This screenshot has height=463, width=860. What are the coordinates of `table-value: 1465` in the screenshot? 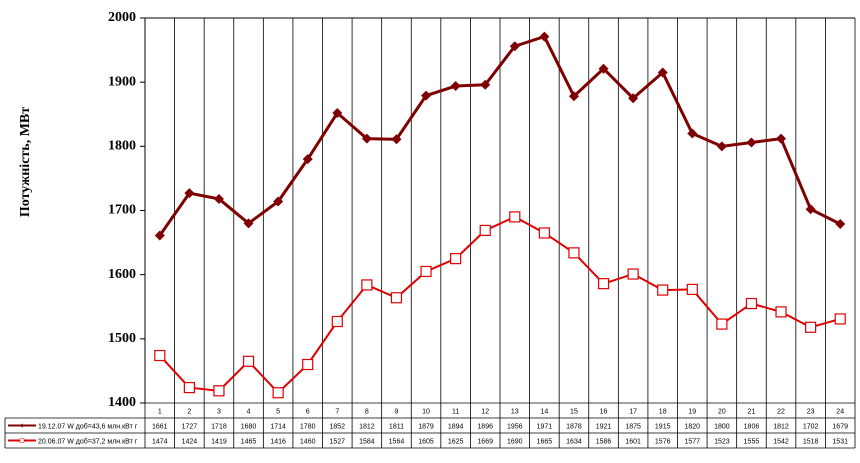 It's located at (249, 441).